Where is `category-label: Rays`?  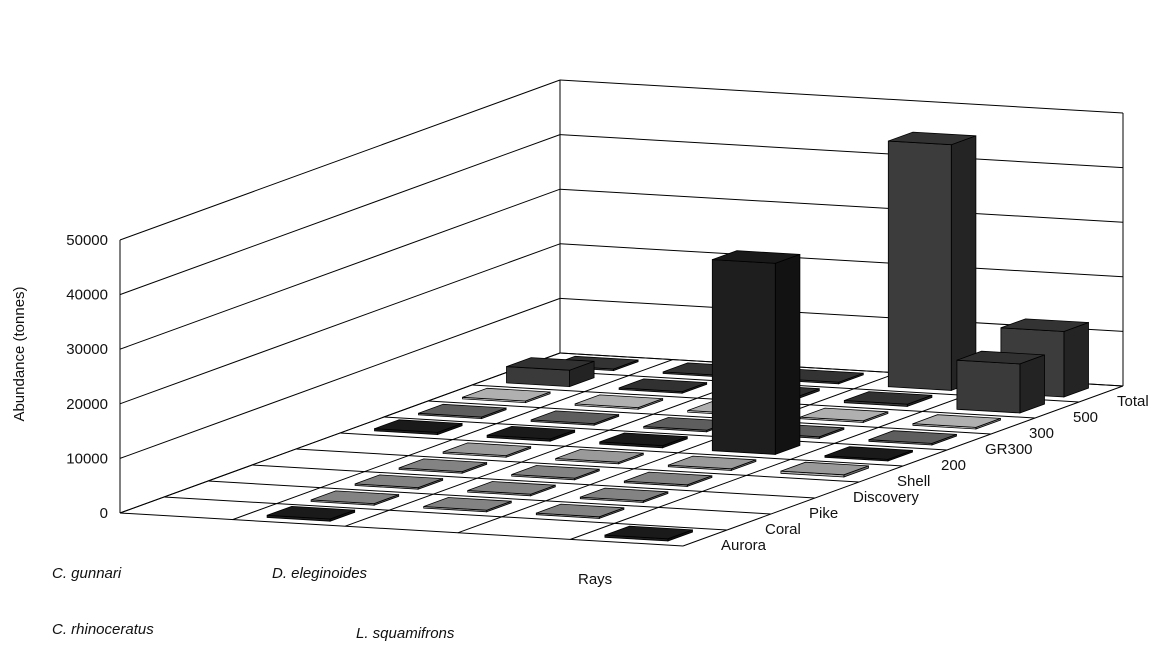 category-label: Rays is located at coordinates (595, 579).